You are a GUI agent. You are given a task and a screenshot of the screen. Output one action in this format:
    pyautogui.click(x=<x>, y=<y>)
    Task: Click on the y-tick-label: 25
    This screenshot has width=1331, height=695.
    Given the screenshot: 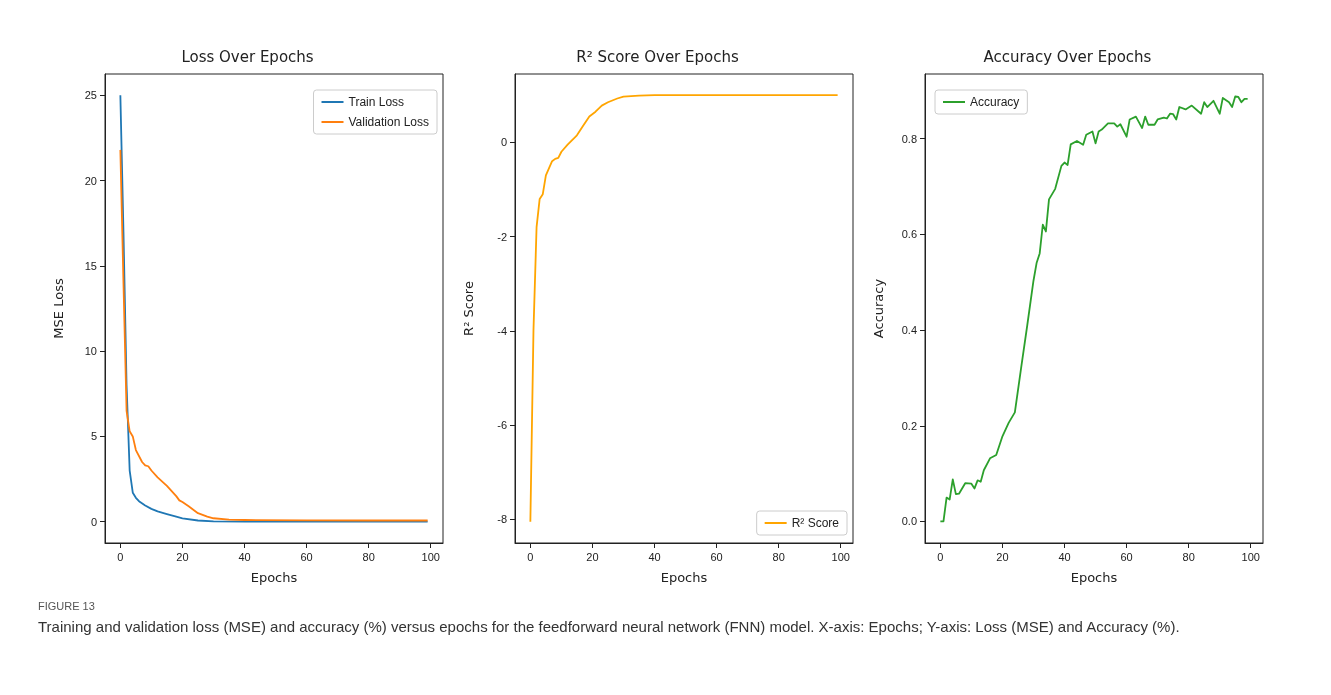 What is the action you would take?
    pyautogui.click(x=90, y=95)
    